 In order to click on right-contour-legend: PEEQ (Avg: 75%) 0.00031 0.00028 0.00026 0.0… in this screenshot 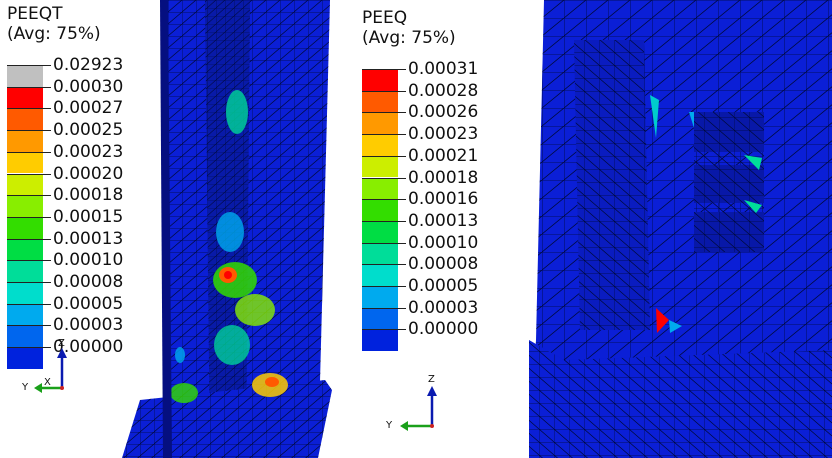, I will do `click(420, 180)`.